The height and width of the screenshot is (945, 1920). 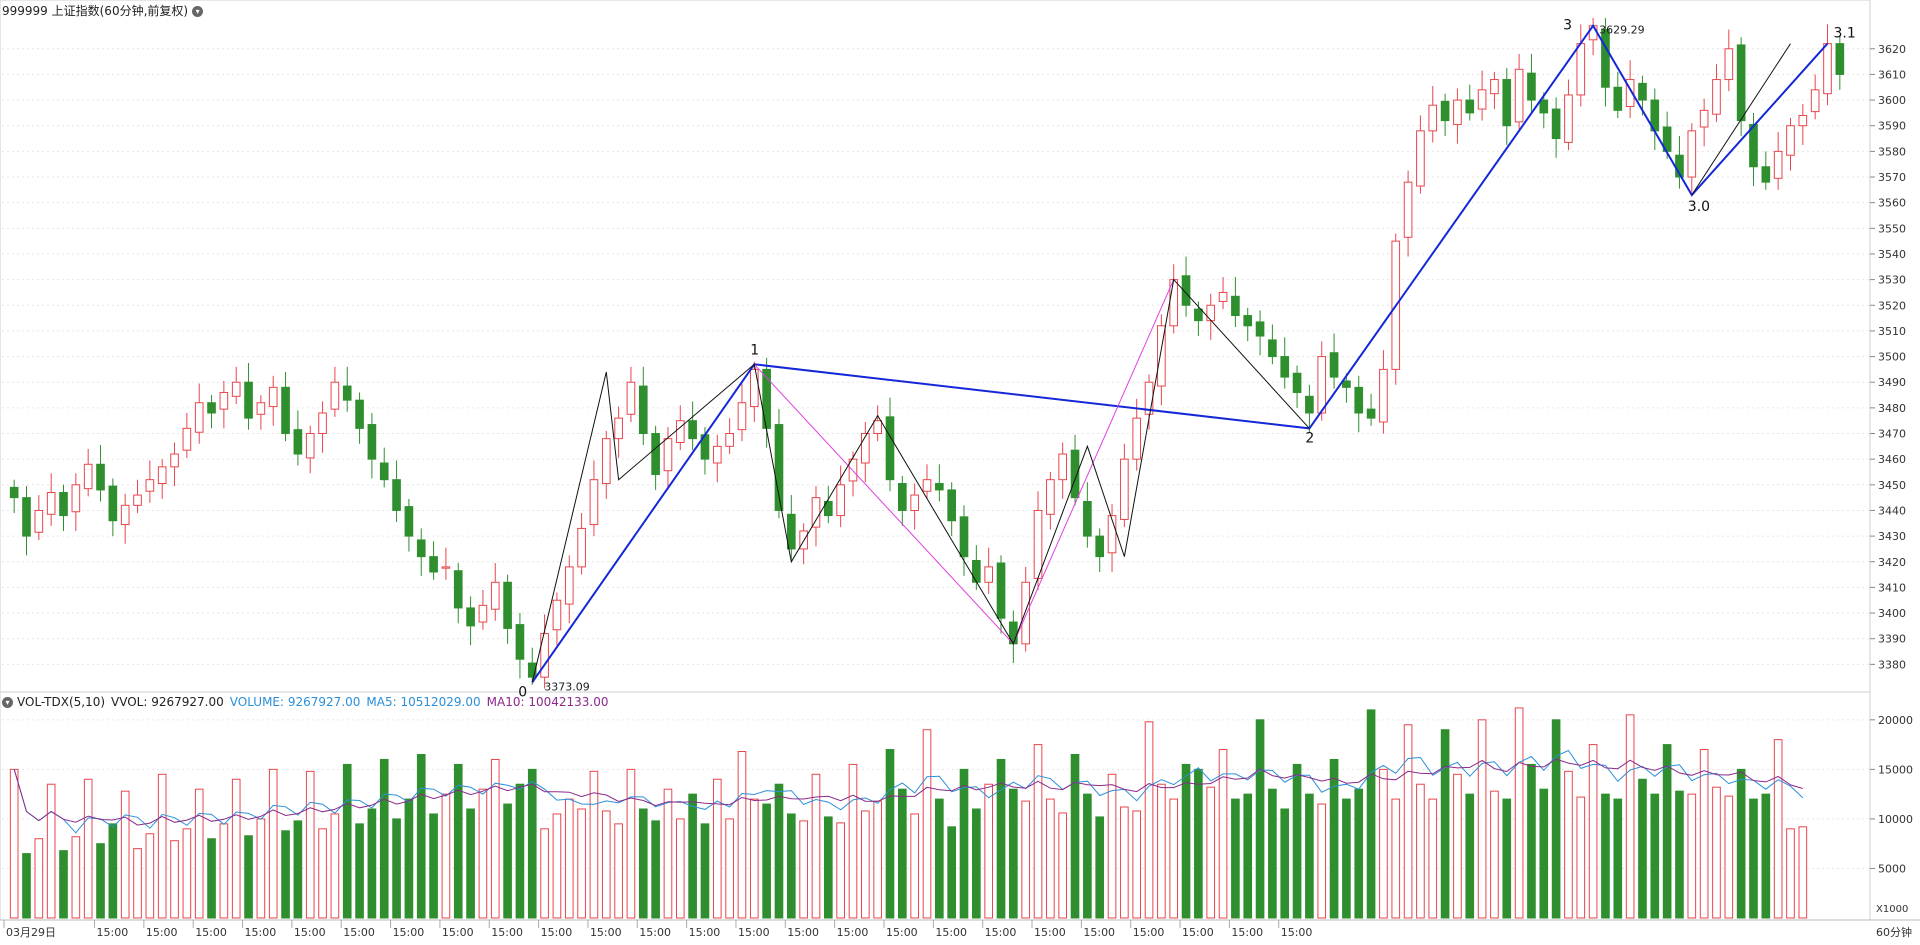 I want to click on ma10-value: MA10: 10042133.00, so click(x=547, y=702).